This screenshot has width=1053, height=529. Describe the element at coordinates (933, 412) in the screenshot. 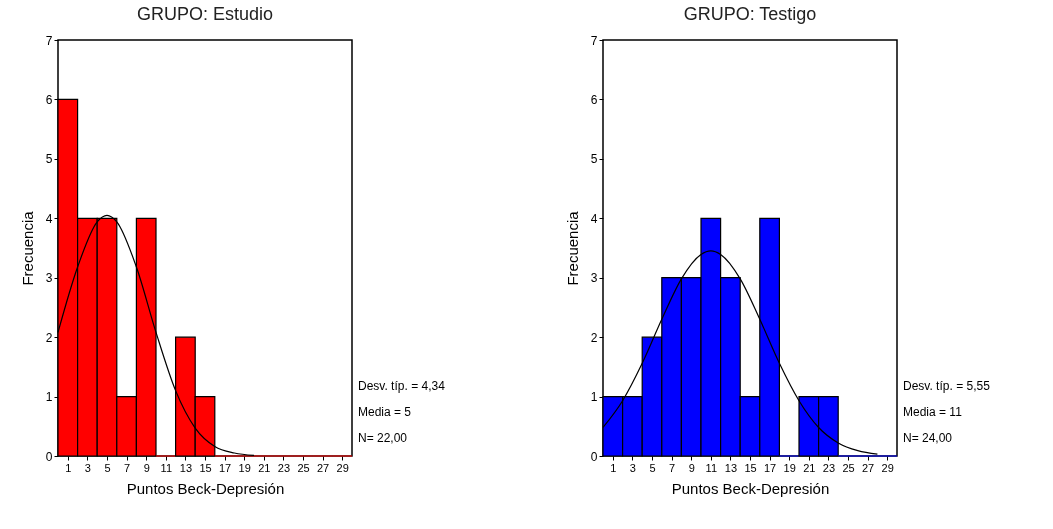

I see `text: Media = 11` at that location.